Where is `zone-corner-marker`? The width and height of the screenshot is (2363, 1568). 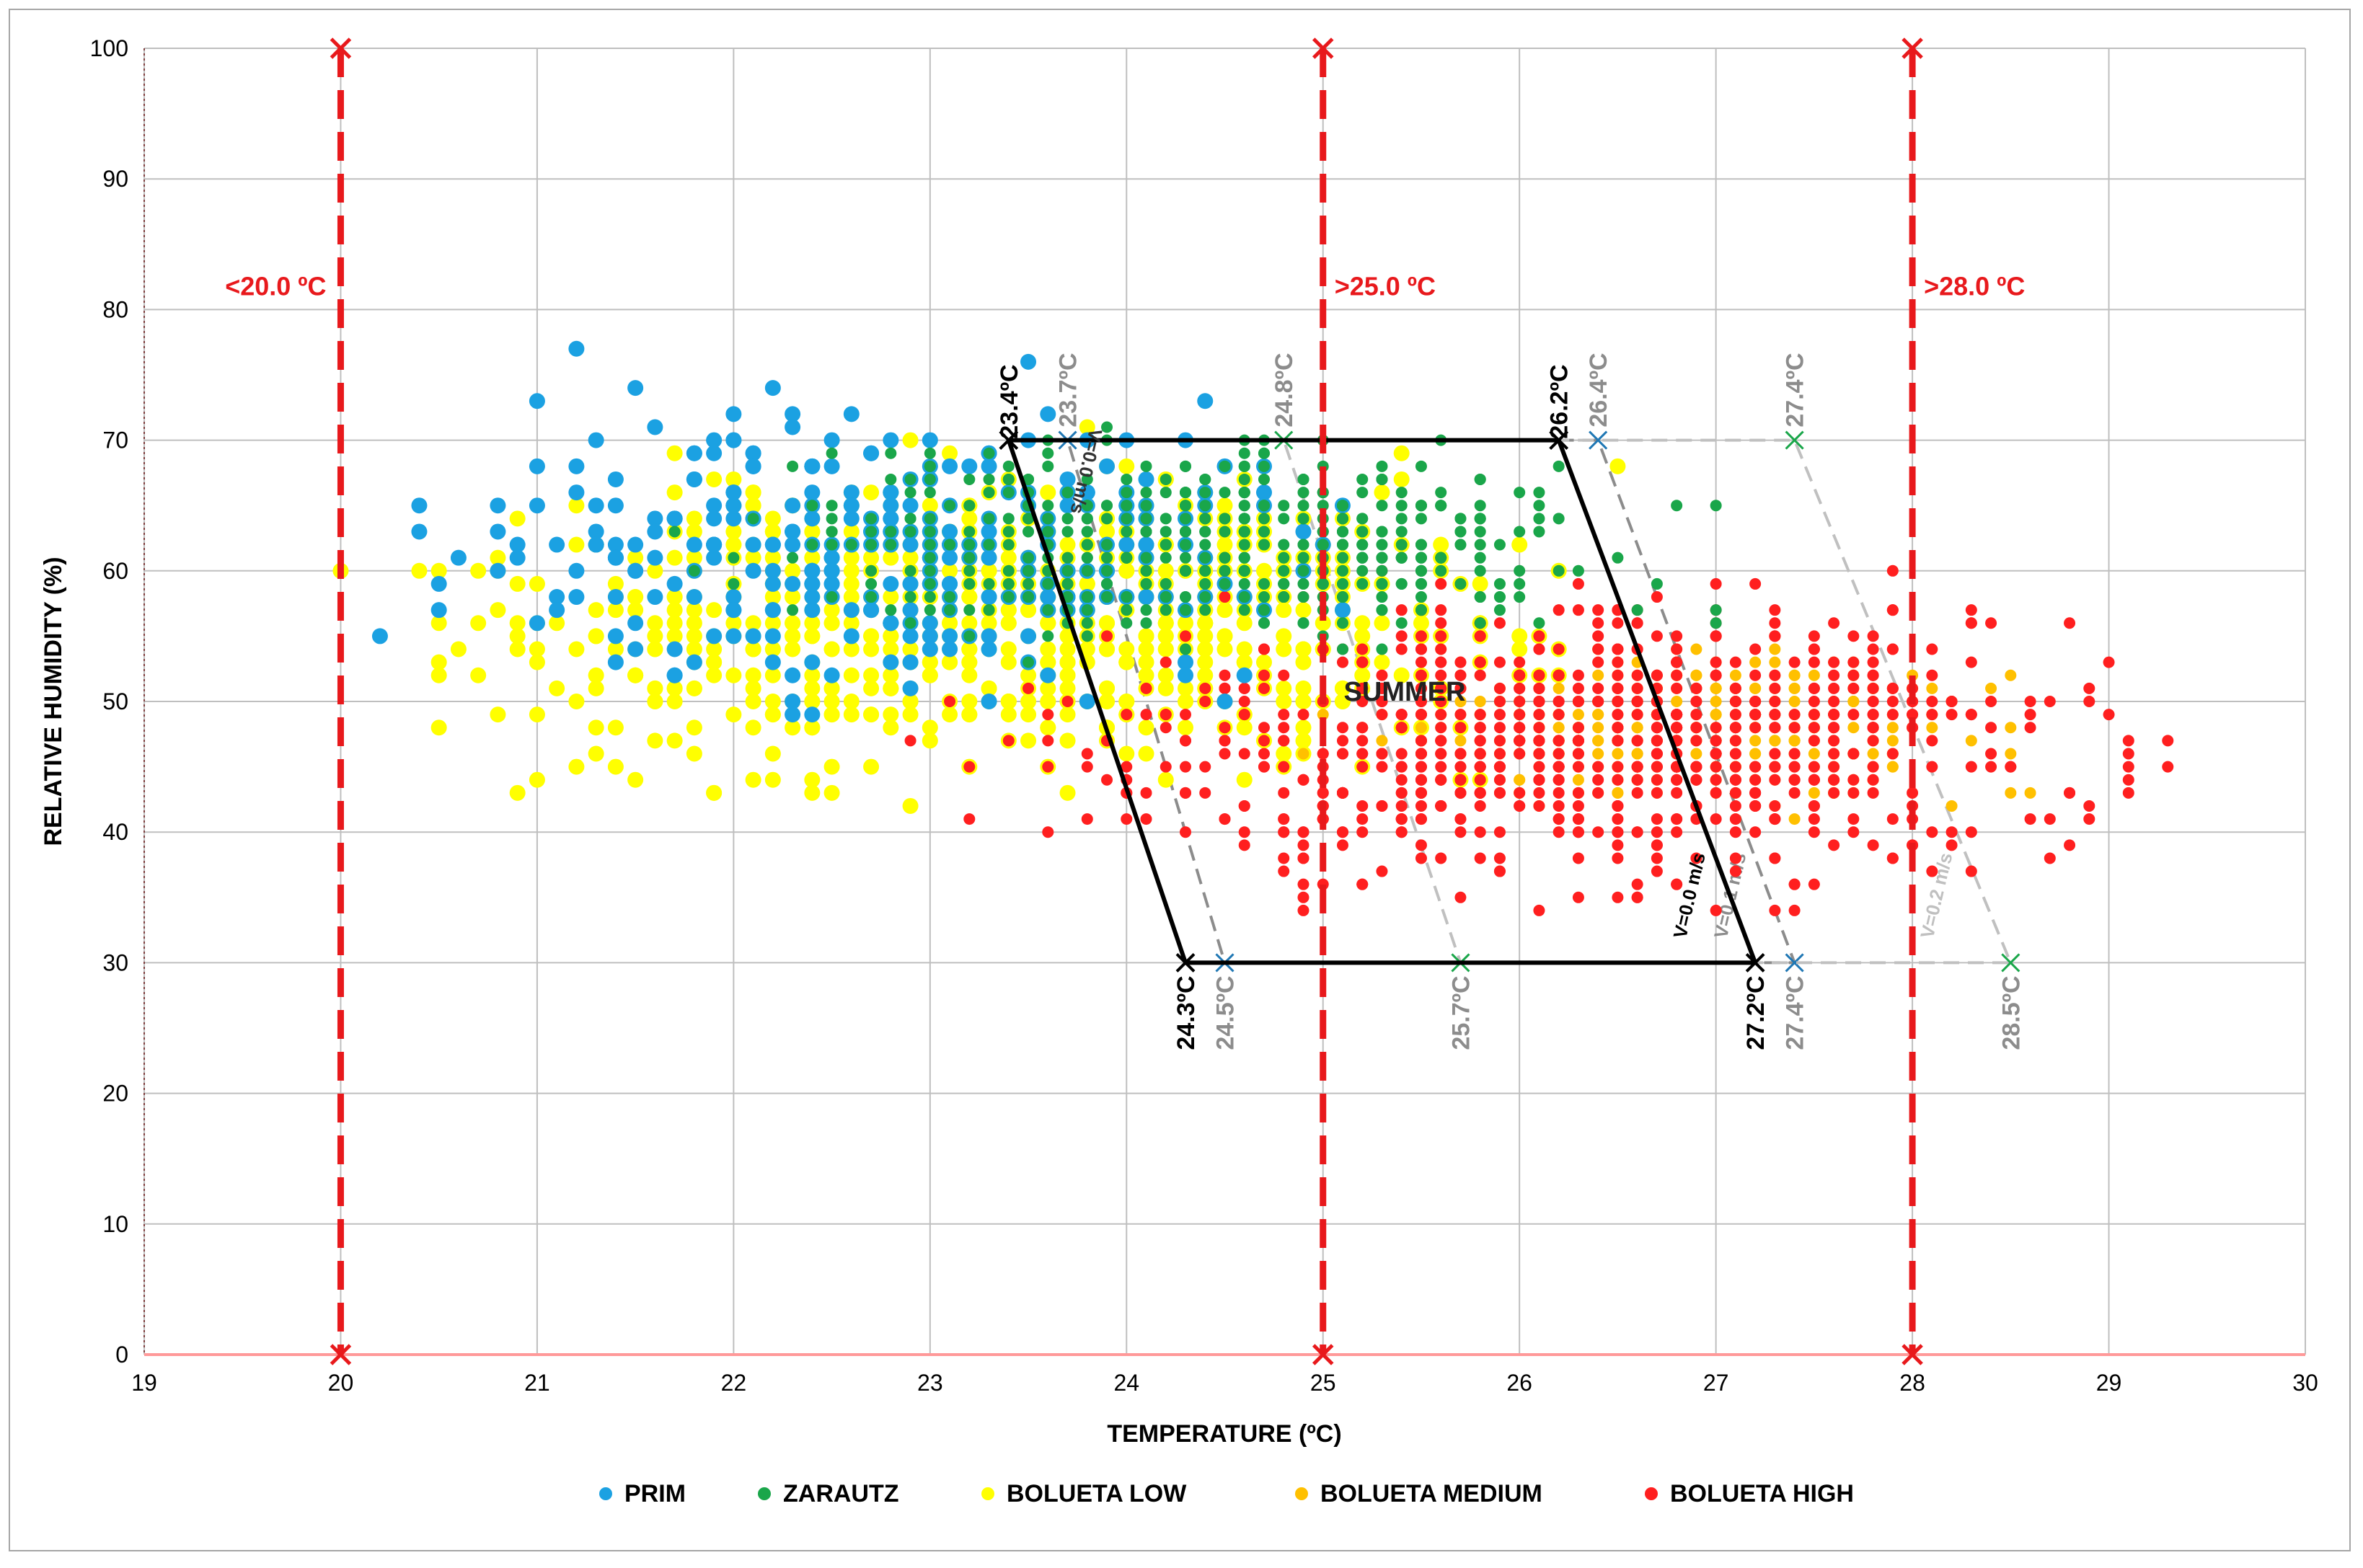 zone-corner-marker is located at coordinates (1559, 440).